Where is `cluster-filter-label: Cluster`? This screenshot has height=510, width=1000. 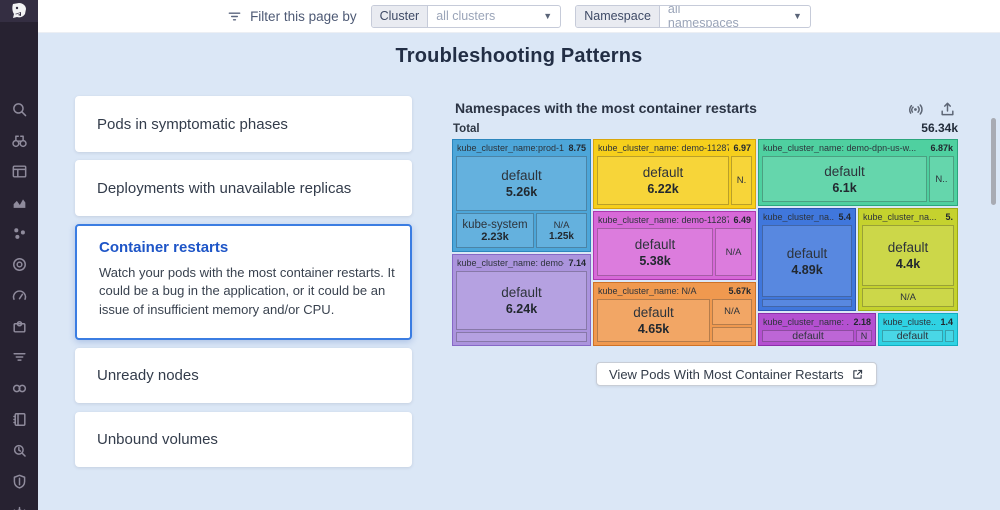
cluster-filter-label: Cluster is located at coordinates (400, 16).